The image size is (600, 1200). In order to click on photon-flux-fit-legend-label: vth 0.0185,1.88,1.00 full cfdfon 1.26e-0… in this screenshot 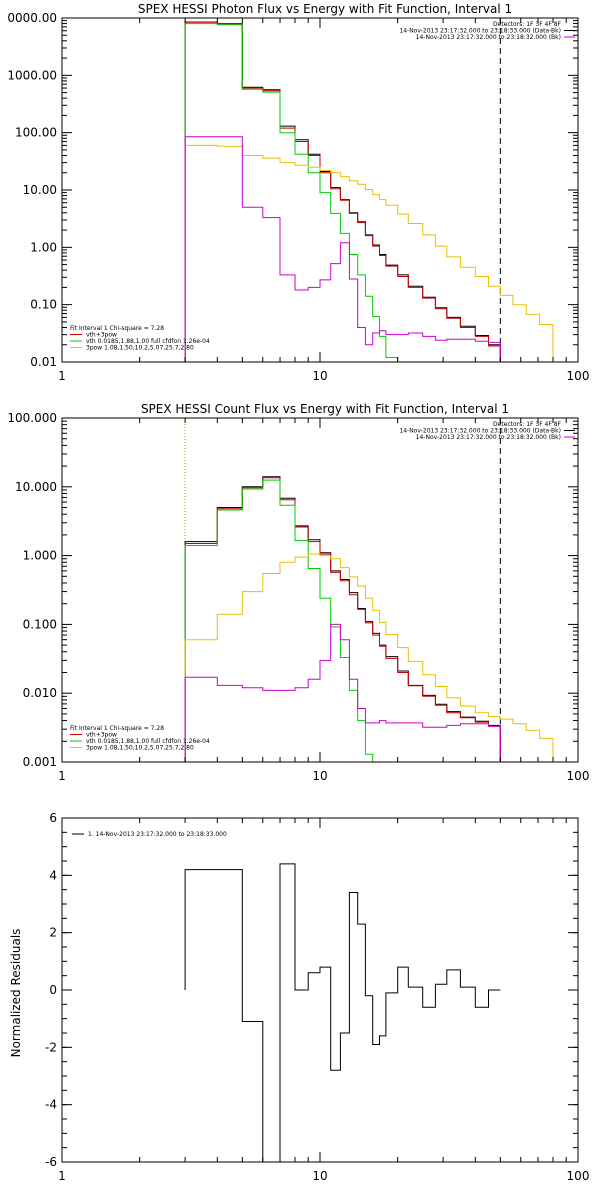, I will do `click(148, 341)`.